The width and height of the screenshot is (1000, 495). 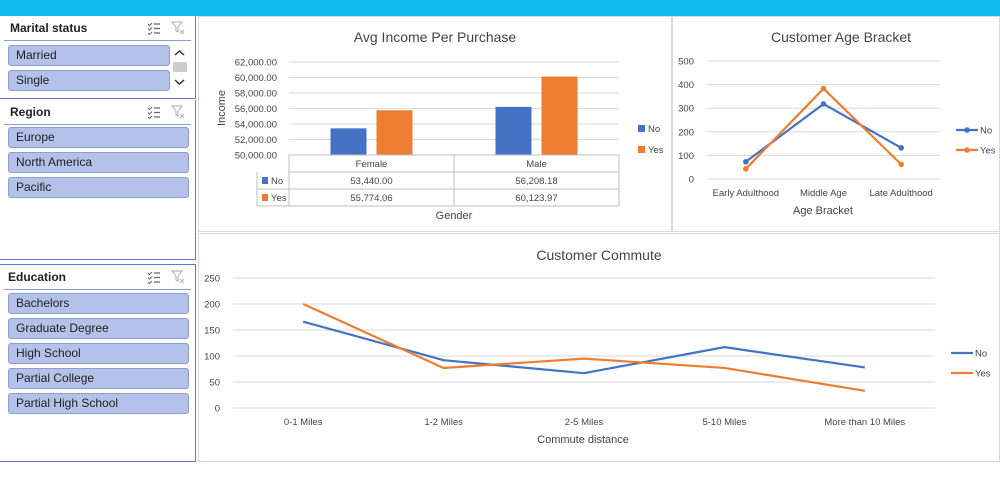 What do you see at coordinates (89, 80) in the screenshot?
I see `slicer-item-single: Single` at bounding box center [89, 80].